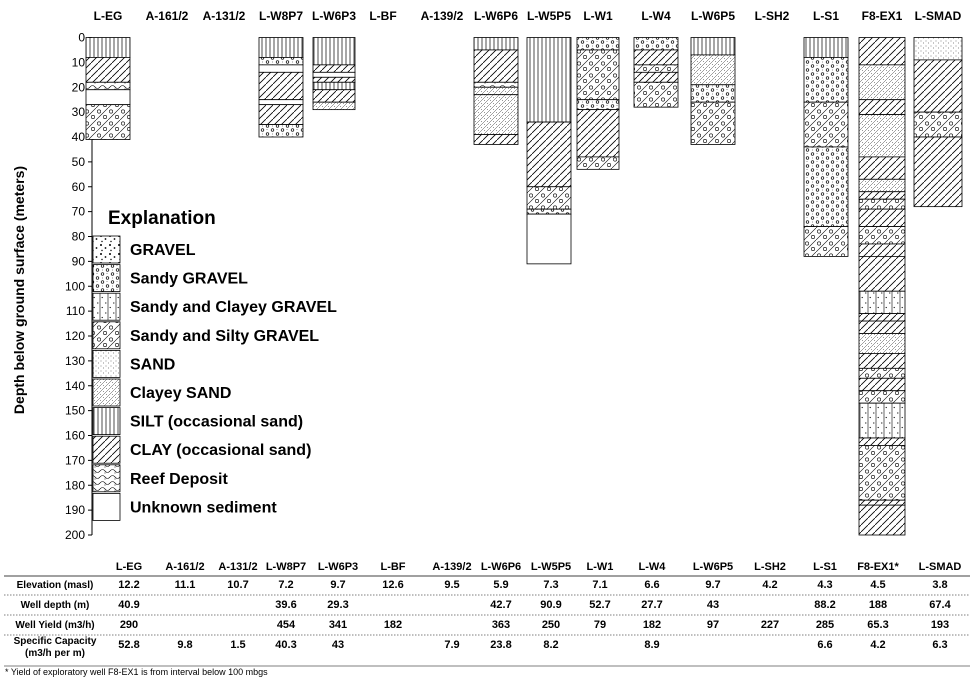  What do you see at coordinates (180, 393) in the screenshot?
I see `legend-label-clayey-sand: Clayey SAND` at bounding box center [180, 393].